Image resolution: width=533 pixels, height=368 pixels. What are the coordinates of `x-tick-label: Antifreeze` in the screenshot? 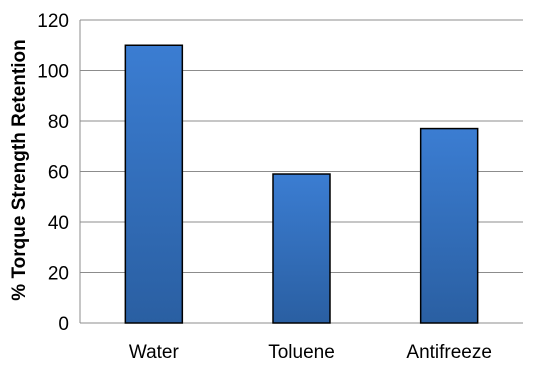 It's located at (449, 352).